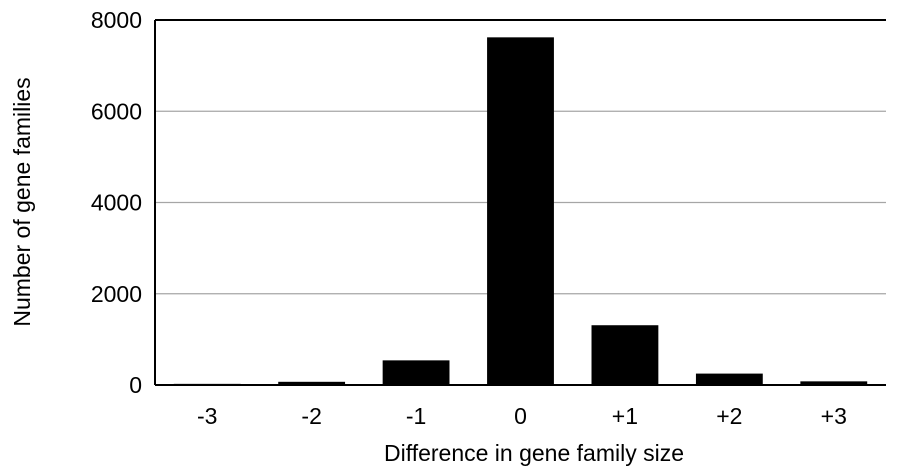 This screenshot has width=900, height=469. I want to click on y-axis-title: Number of gene families, so click(22, 201).